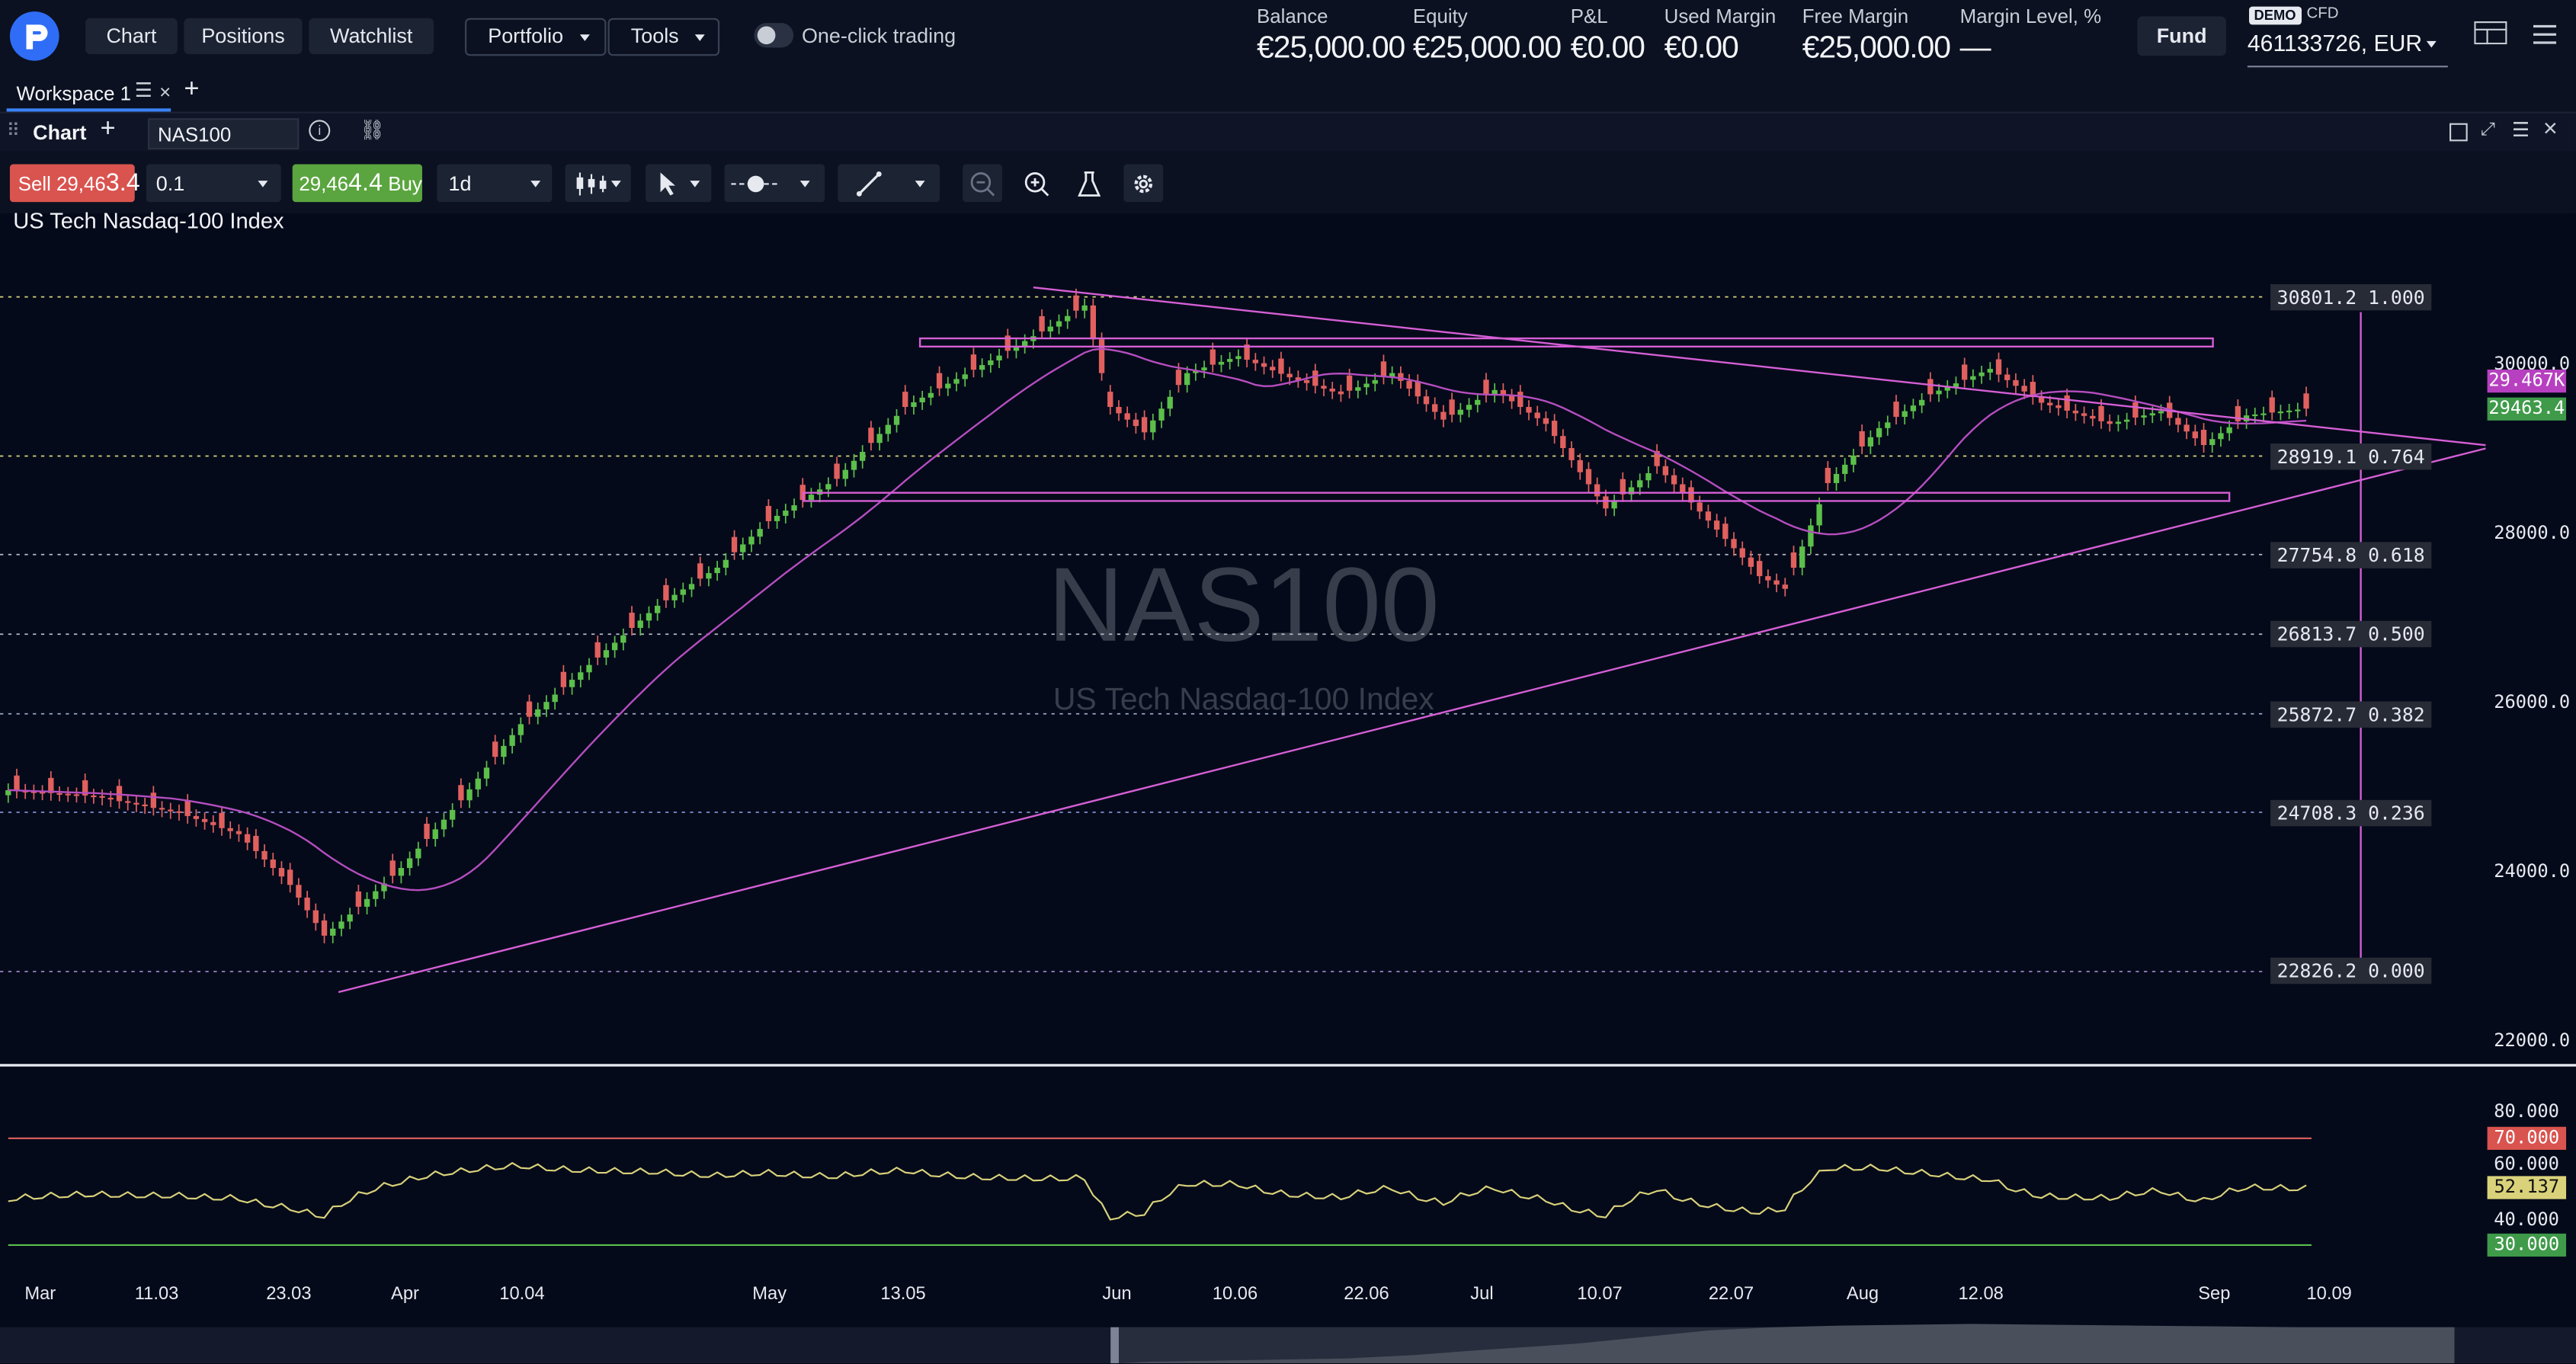 This screenshot has width=2576, height=1364. I want to click on symbol-input: NAS100, so click(224, 134).